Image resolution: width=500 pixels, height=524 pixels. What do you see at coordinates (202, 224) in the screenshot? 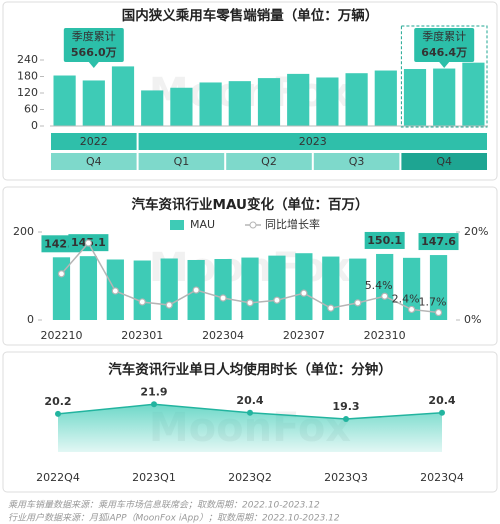
I see `legend-label: MAU` at bounding box center [202, 224].